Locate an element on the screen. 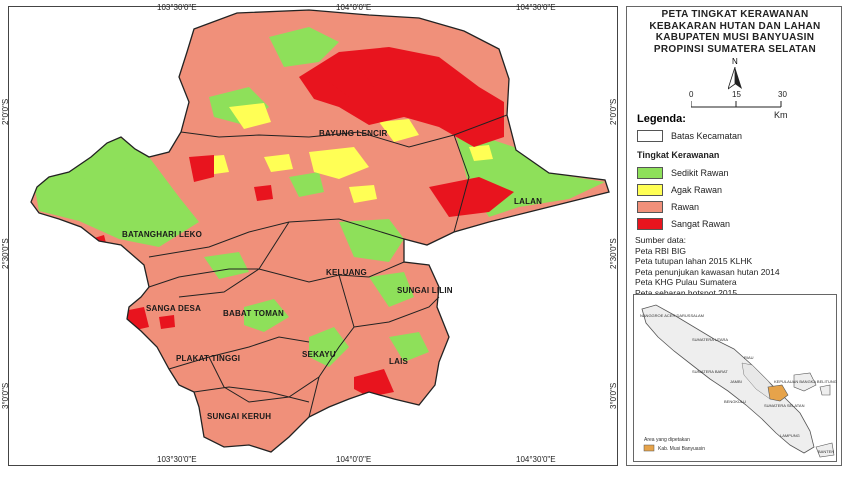  inset-label-bengkulu: BENGKULU is located at coordinates (735, 401).